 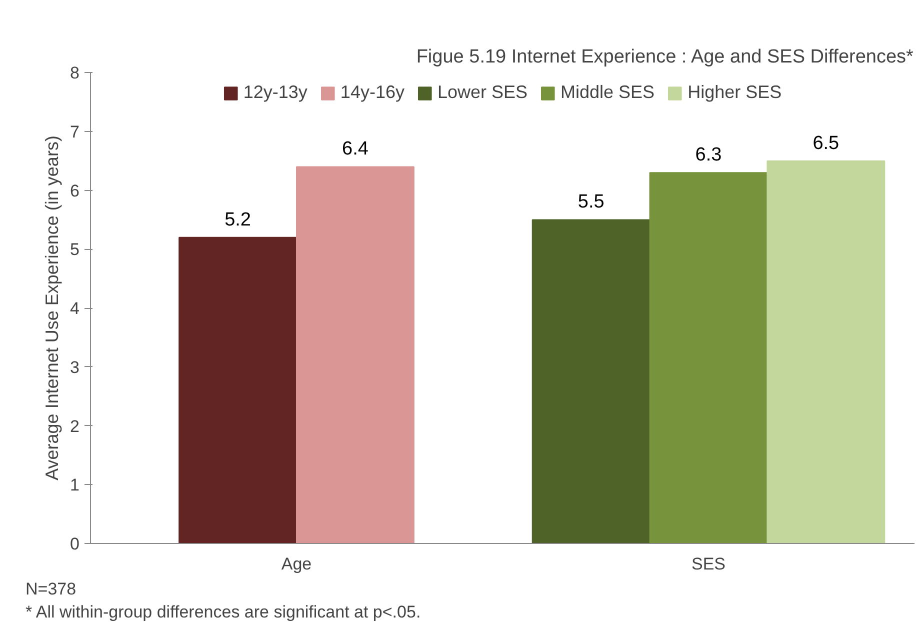 What do you see at coordinates (355, 149) in the screenshot?
I see `data-label: 6.4` at bounding box center [355, 149].